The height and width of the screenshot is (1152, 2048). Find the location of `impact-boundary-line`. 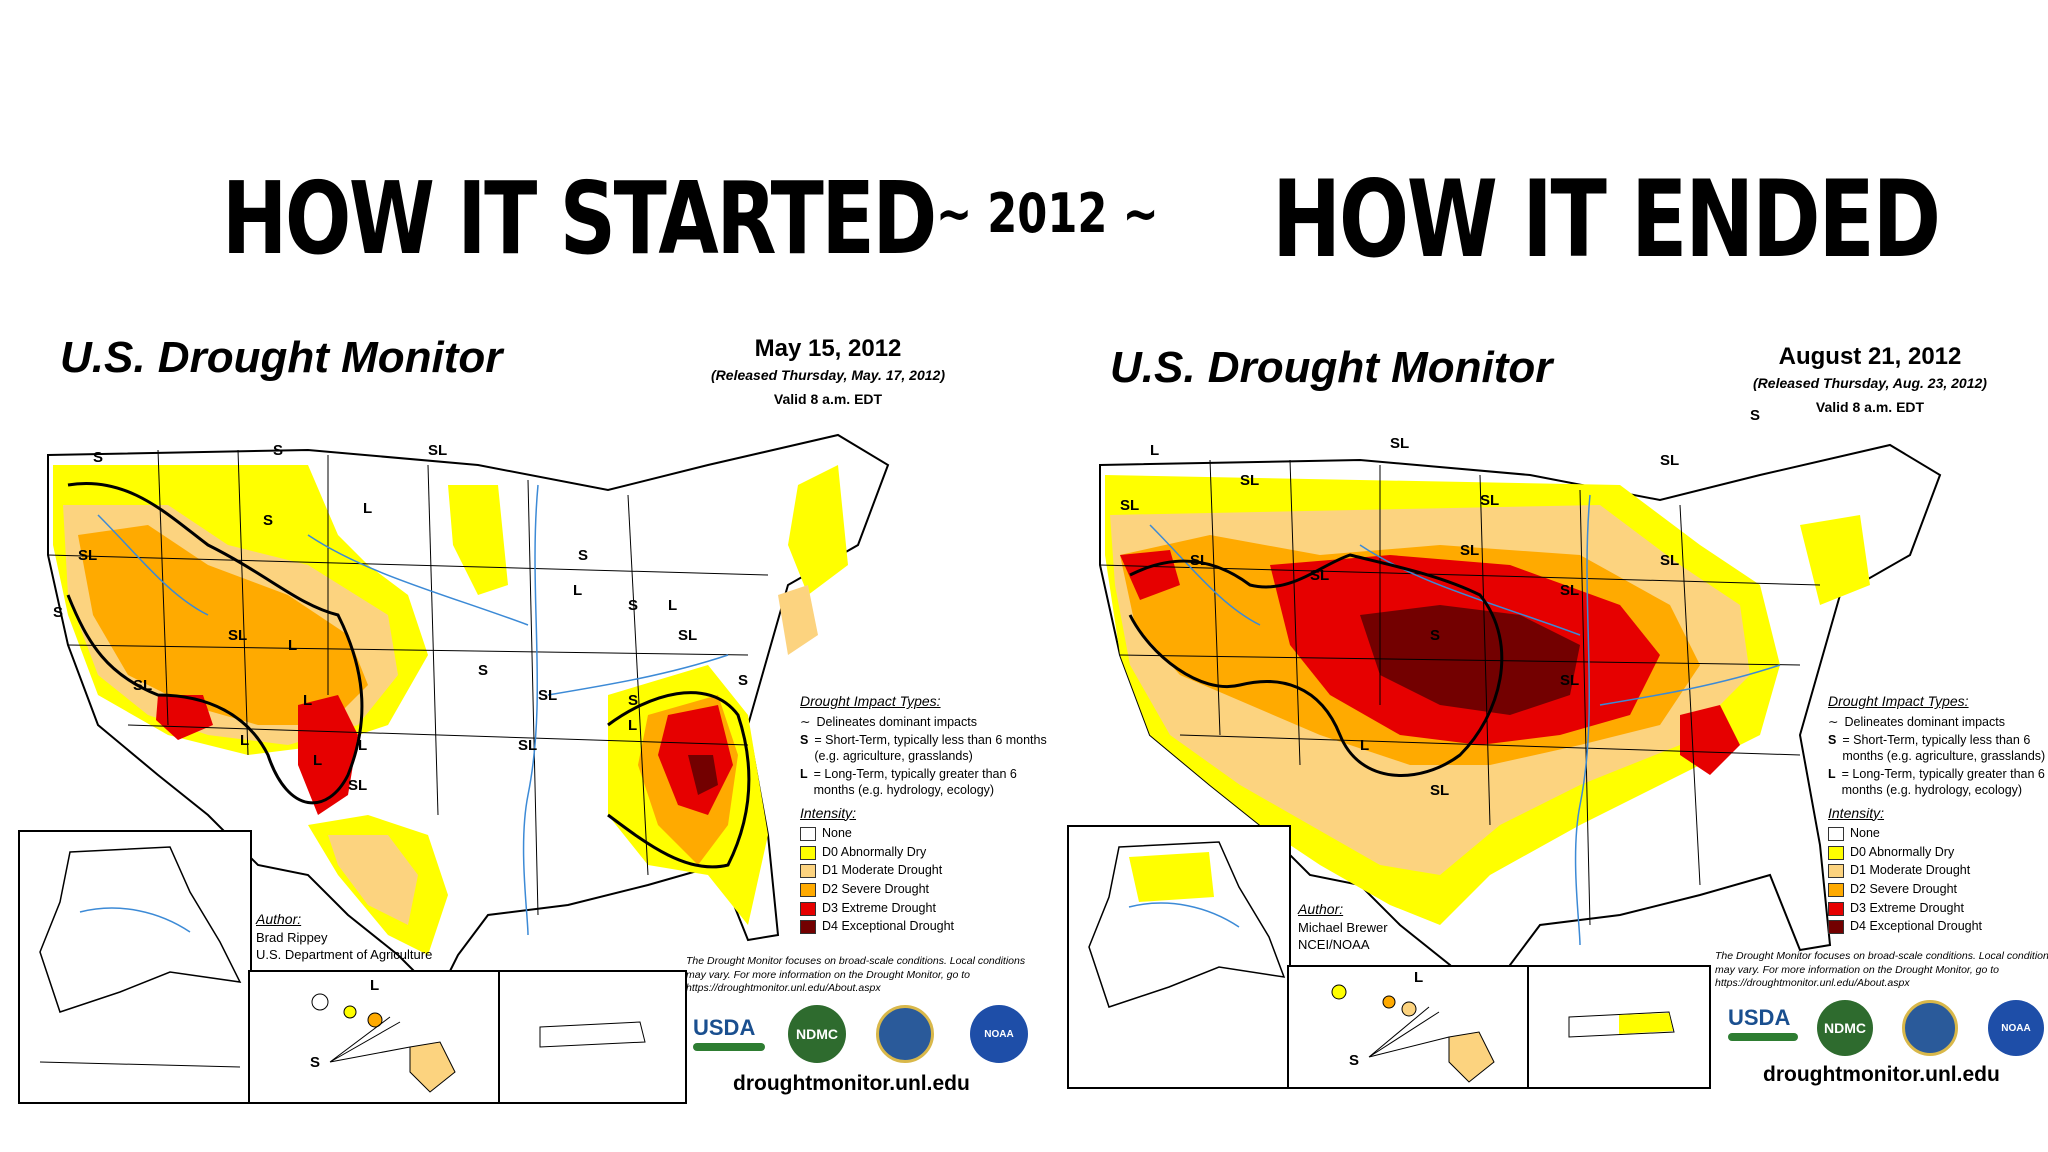

impact-boundary-line is located at coordinates (215, 643).